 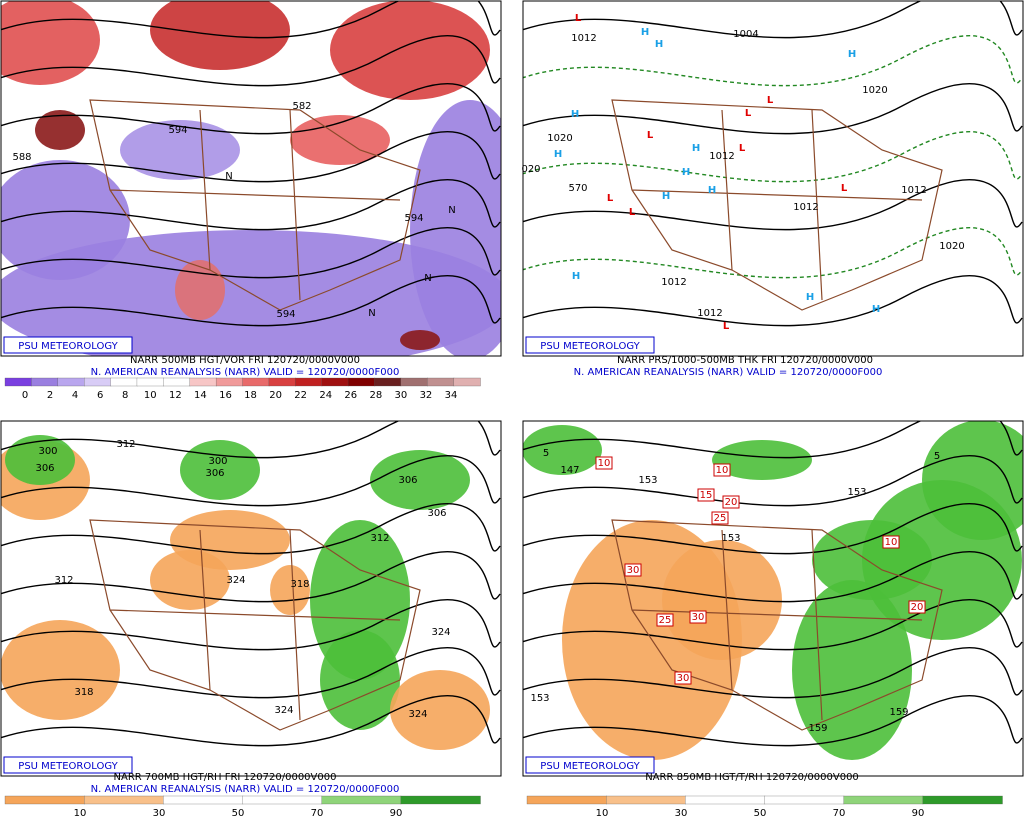 What do you see at coordinates (375, 395) in the screenshot?
I see `colorbar-label: 28` at bounding box center [375, 395].